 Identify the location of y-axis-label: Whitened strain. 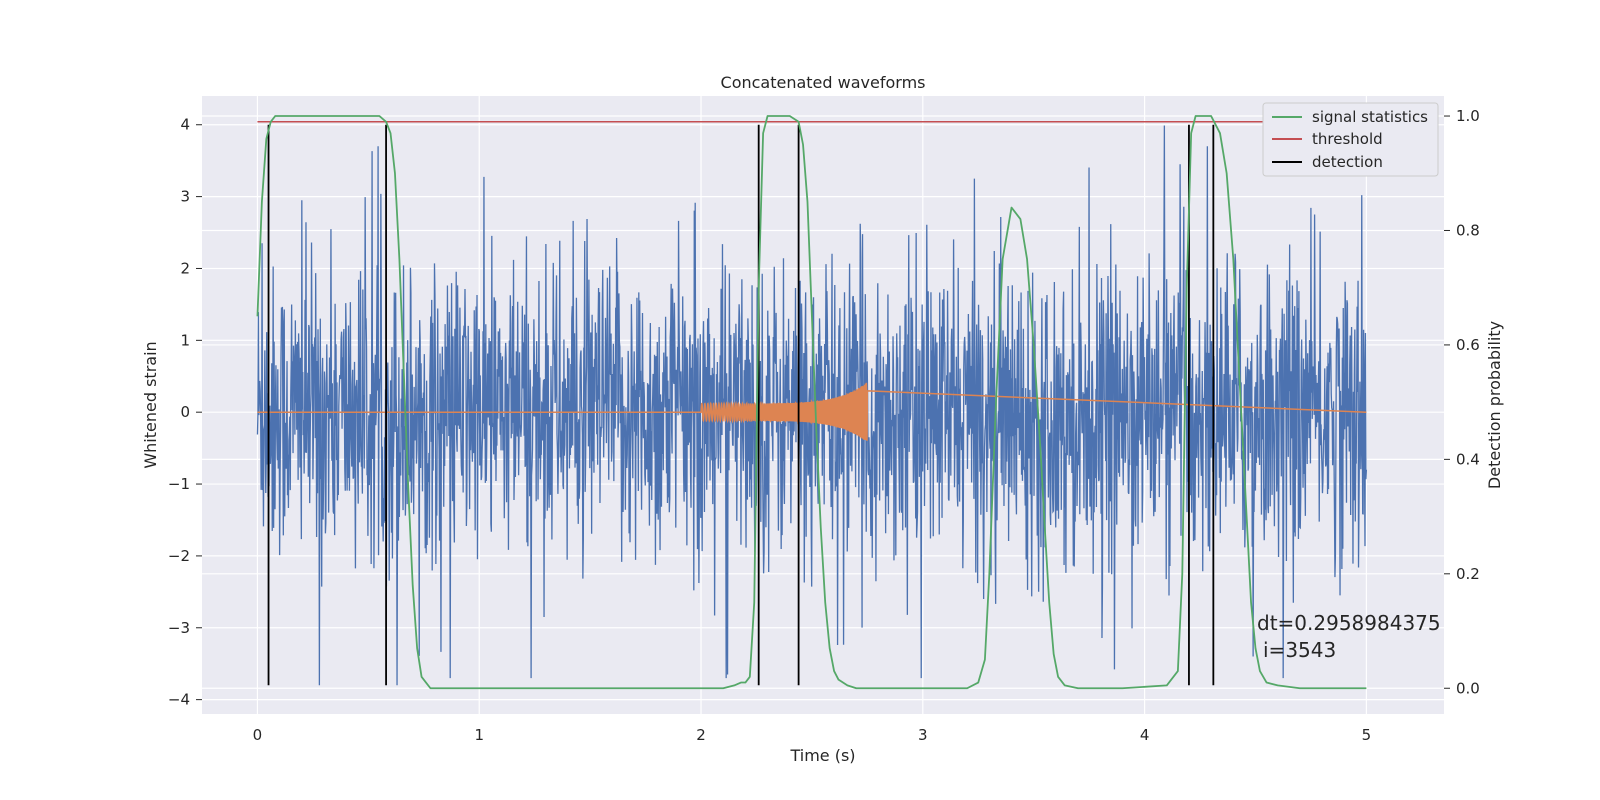
(150, 404).